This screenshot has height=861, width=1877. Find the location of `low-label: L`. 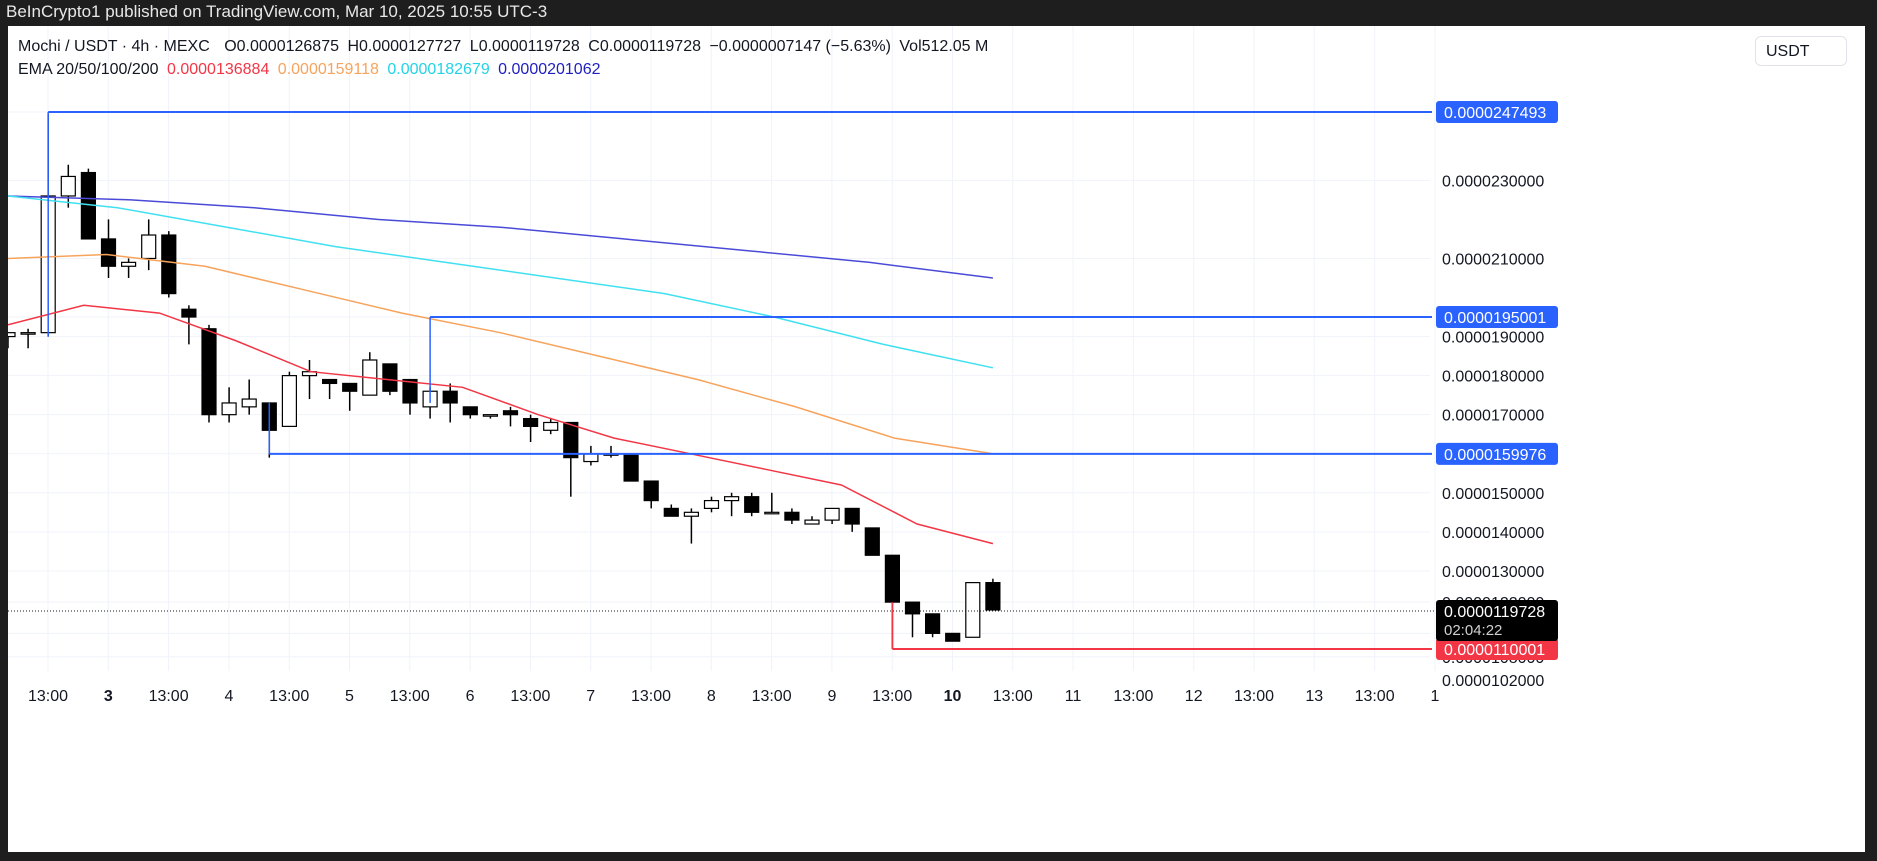

low-label: L is located at coordinates (474, 46).